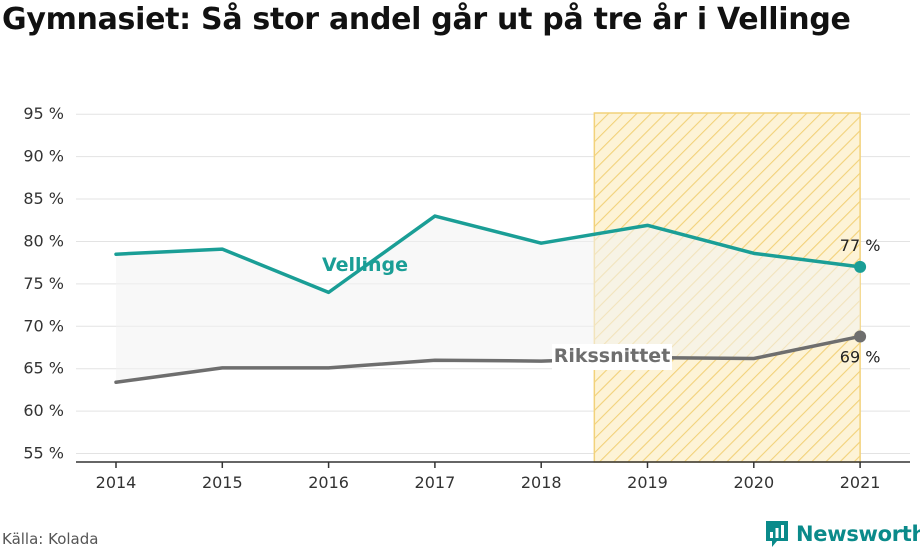 The height and width of the screenshot is (552, 920). I want to click on series-label-bg, so click(612, 357).